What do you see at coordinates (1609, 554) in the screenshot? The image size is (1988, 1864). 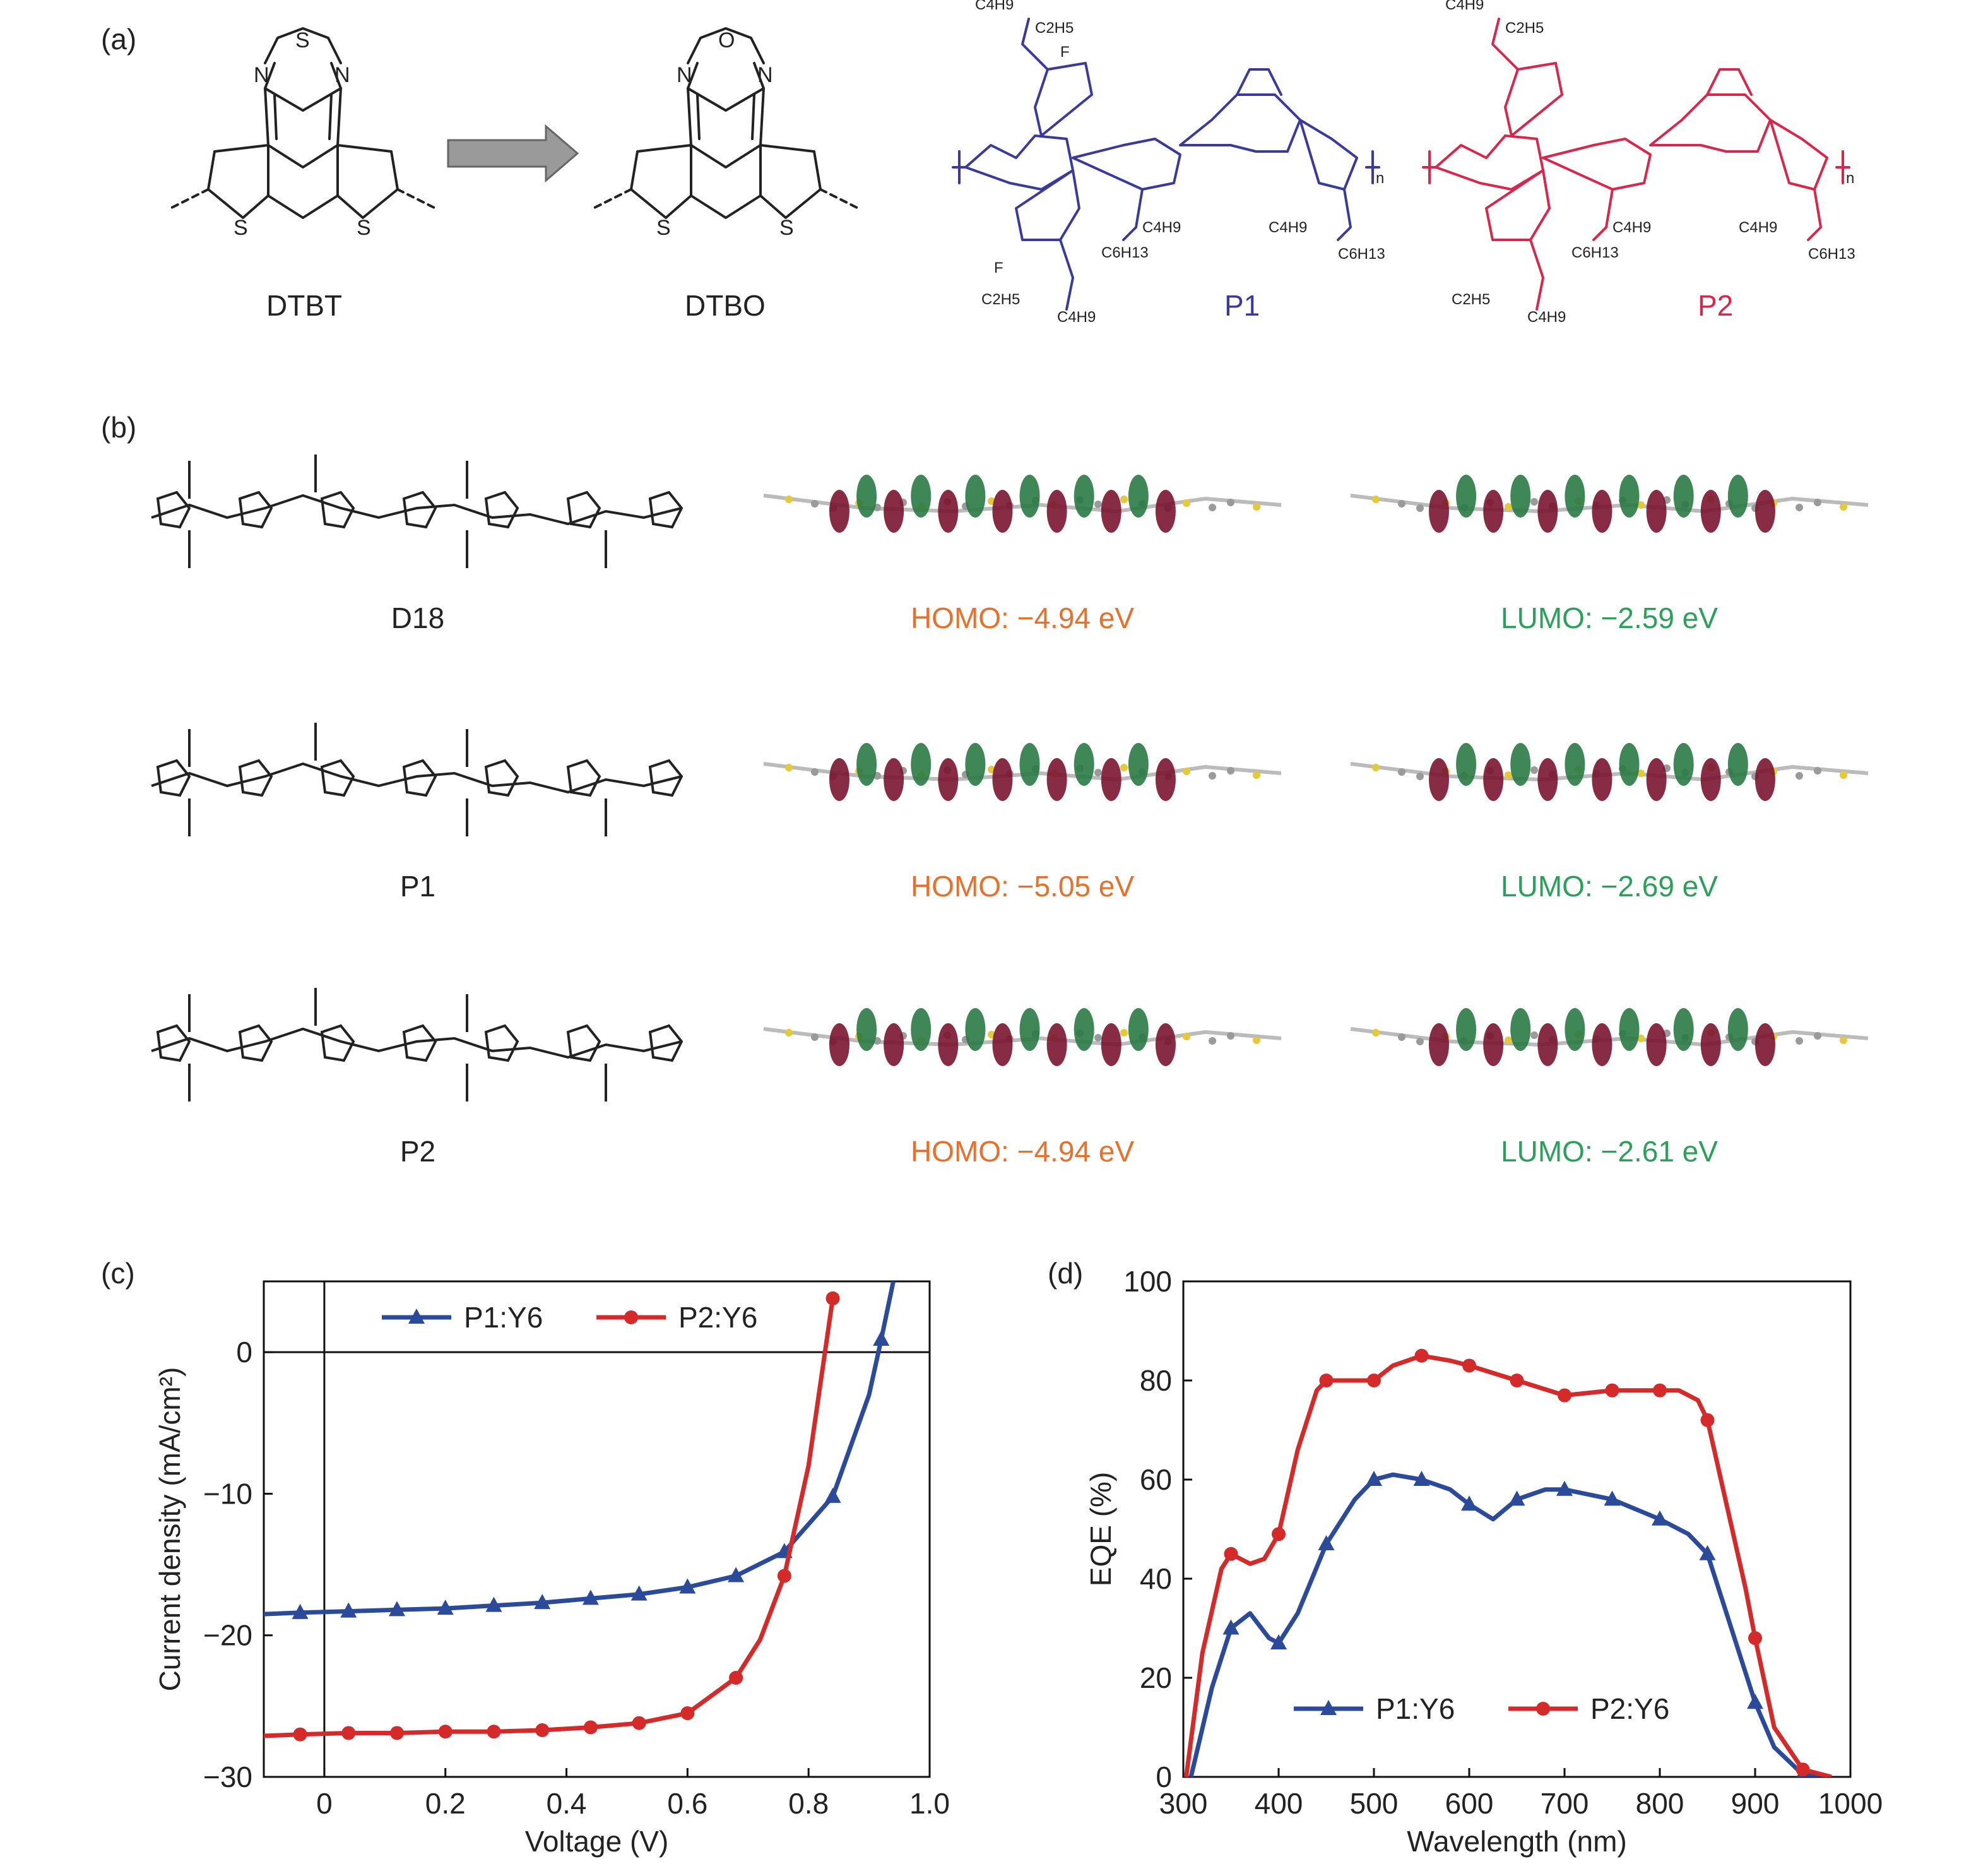 I see `lumo-orbital-render: LUMO: −2.59 eV` at bounding box center [1609, 554].